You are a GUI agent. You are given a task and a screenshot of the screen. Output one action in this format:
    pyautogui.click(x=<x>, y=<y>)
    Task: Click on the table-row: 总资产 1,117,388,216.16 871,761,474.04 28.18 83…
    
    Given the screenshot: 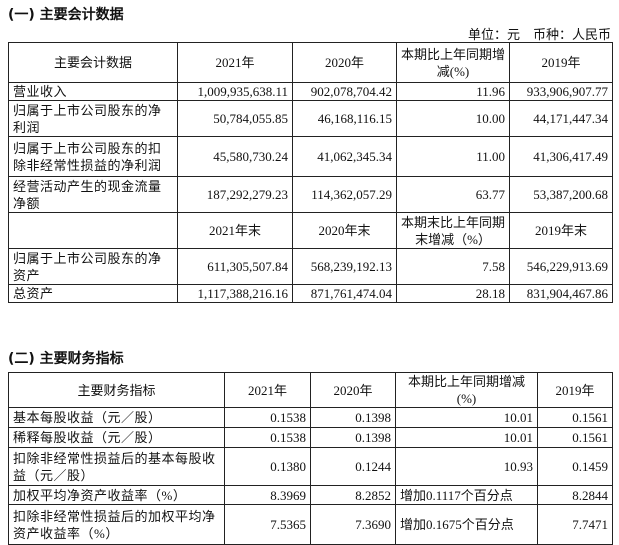 What is the action you would take?
    pyautogui.click(x=310, y=293)
    